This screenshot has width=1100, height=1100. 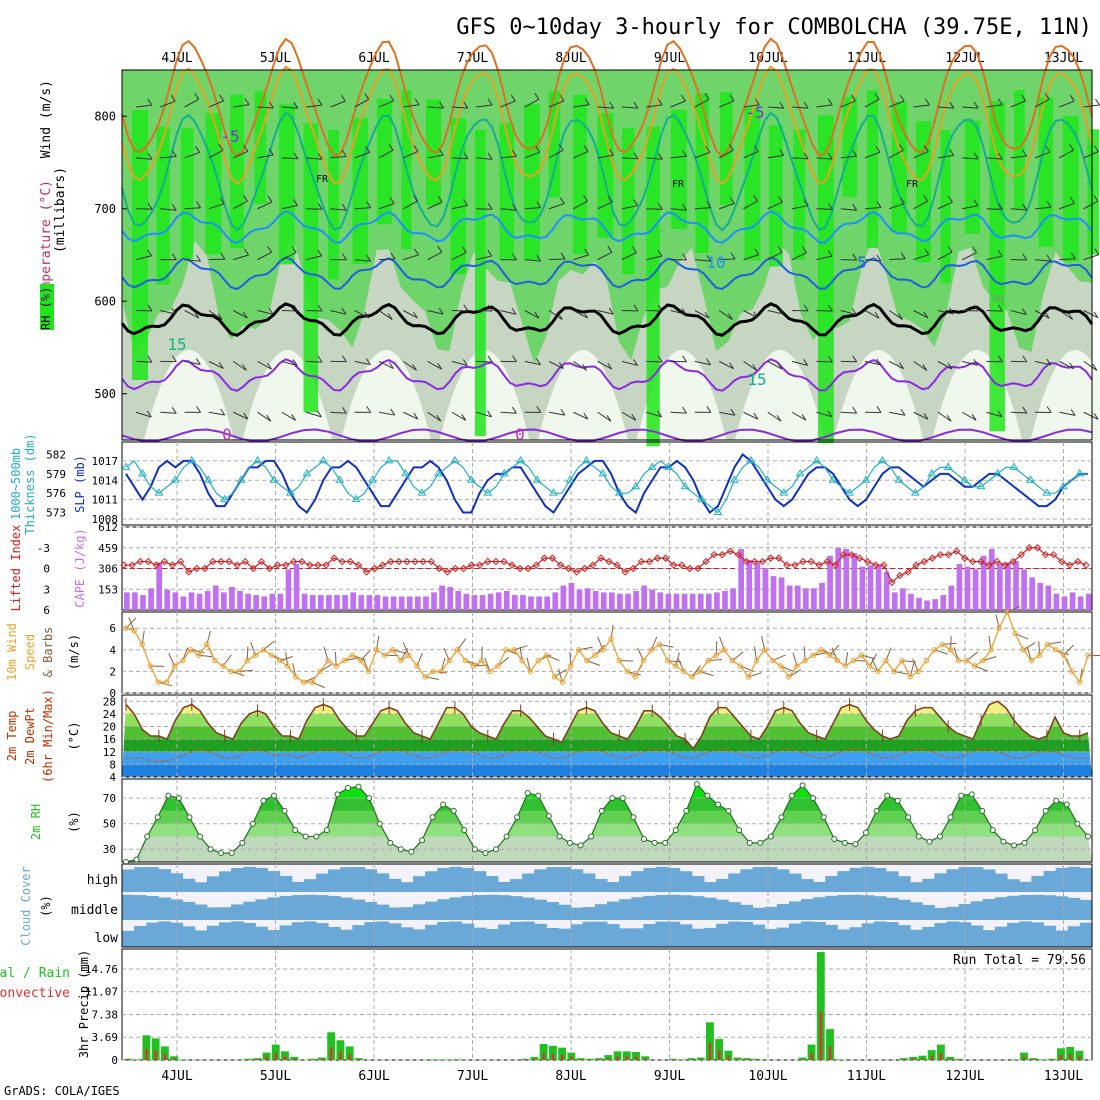 What do you see at coordinates (105, 500) in the screenshot?
I see `slp-tick-label: 1011` at bounding box center [105, 500].